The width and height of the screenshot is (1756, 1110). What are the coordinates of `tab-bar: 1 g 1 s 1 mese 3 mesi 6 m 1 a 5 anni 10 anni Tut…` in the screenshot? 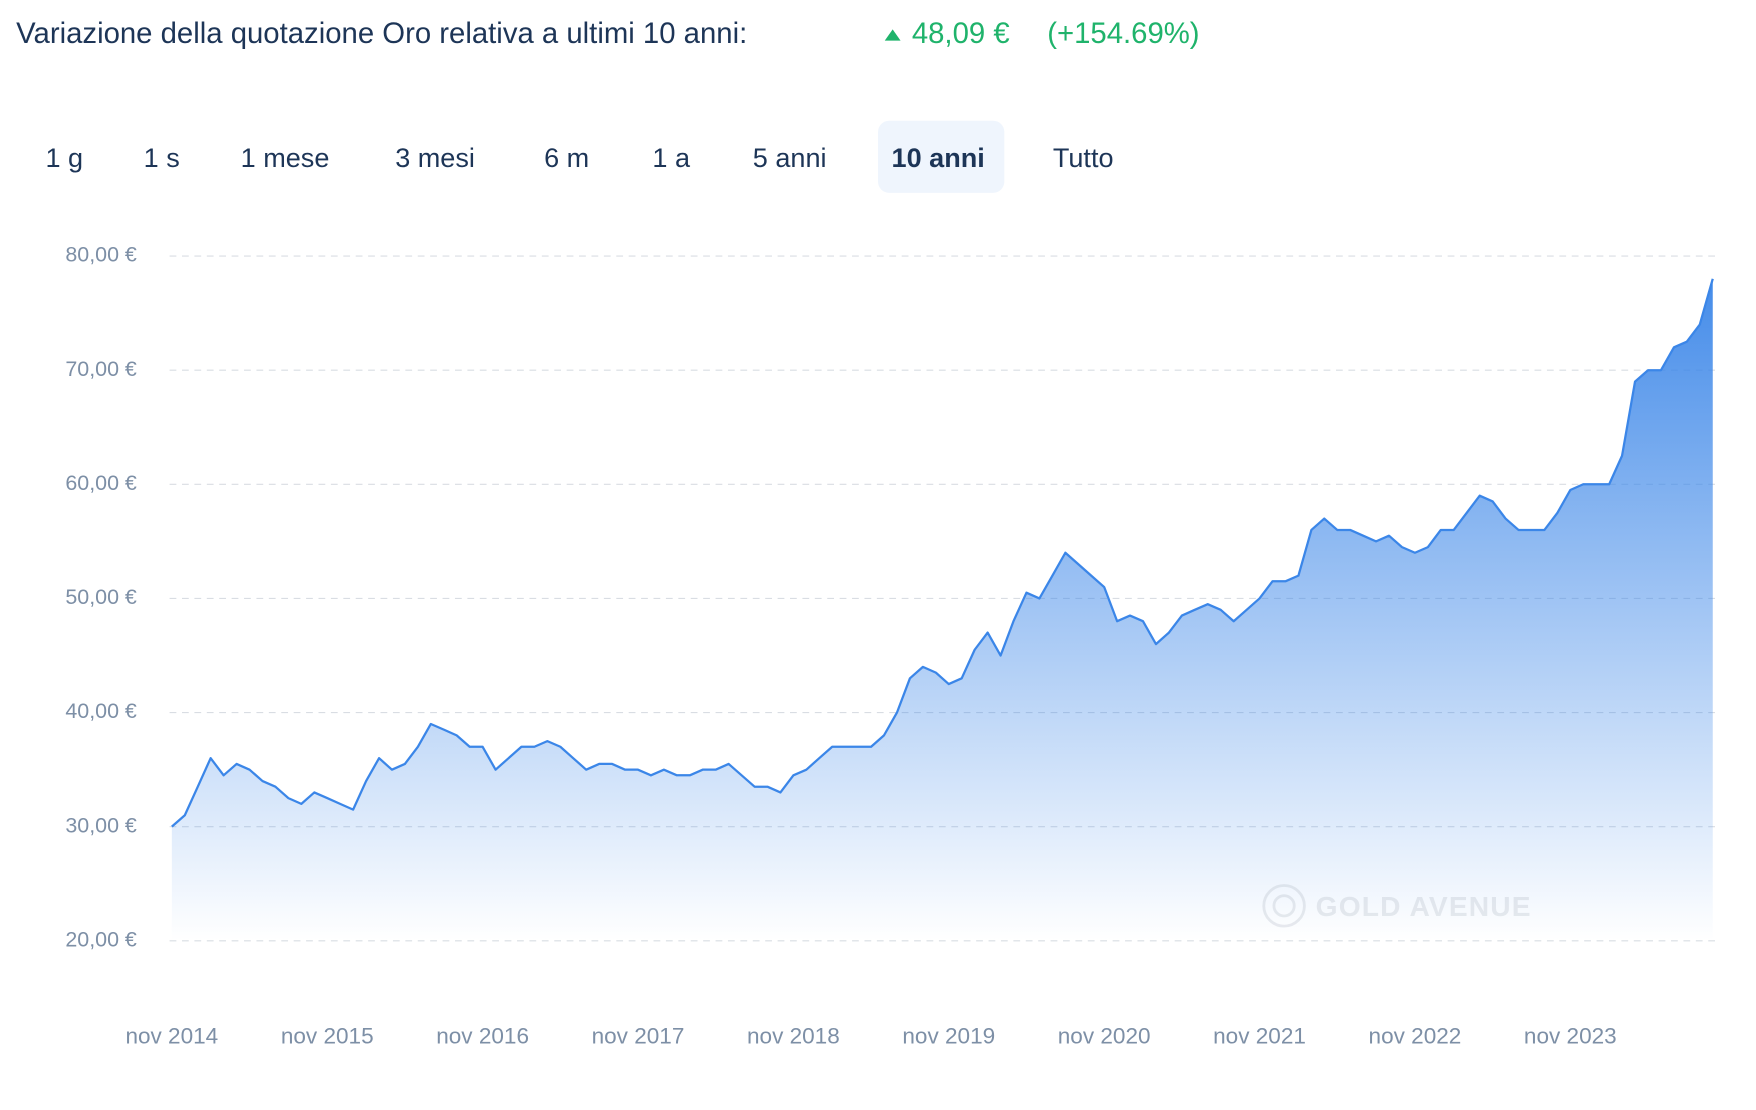 It's located at (580, 156).